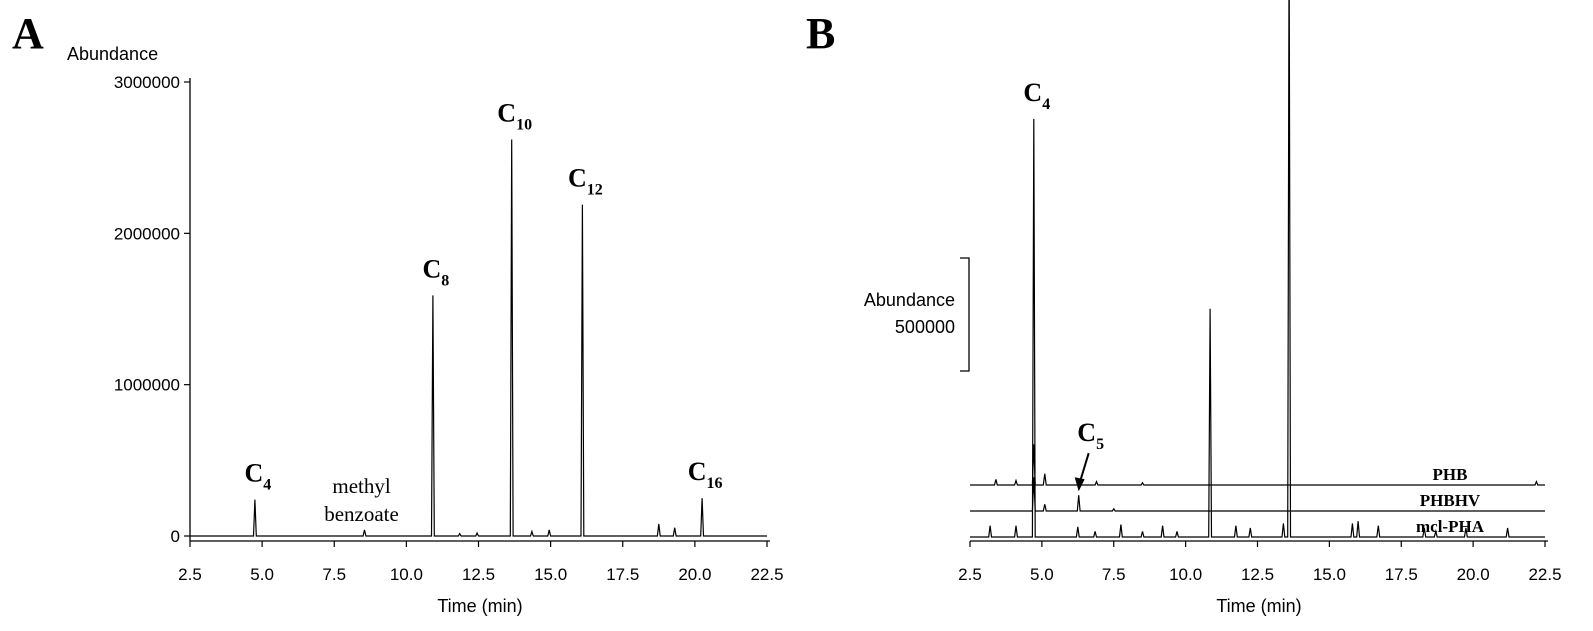 The width and height of the screenshot is (1593, 631). Describe the element at coordinates (820, 33) in the screenshot. I see `panel-b-letter: B` at that location.